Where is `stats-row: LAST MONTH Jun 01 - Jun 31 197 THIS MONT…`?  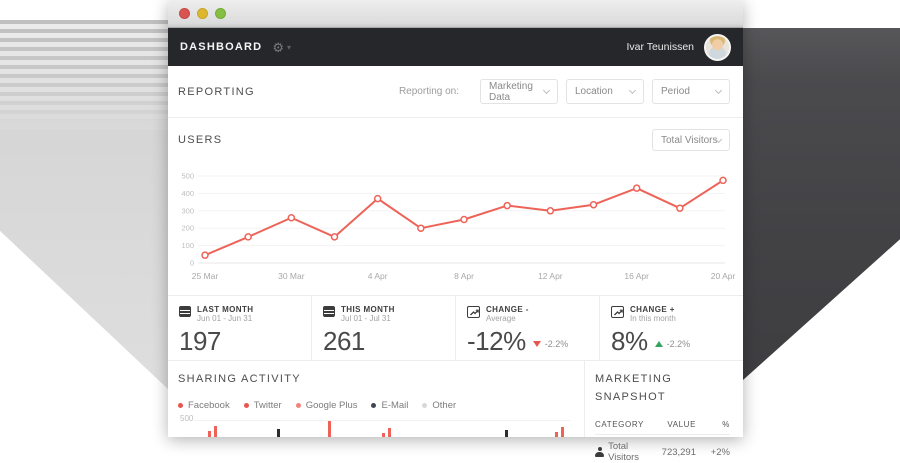
stats-row: LAST MONTH Jun 01 - Jun 31 197 THIS MONT… is located at coordinates (455, 328).